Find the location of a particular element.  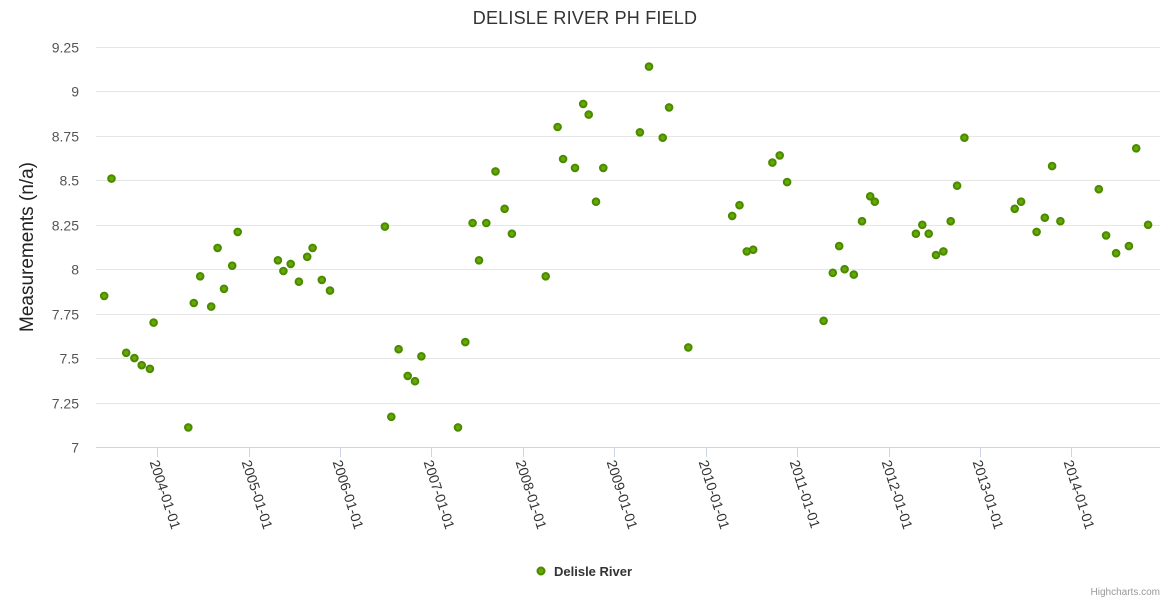

y-tick-label: 9.25 is located at coordinates (65, 48).